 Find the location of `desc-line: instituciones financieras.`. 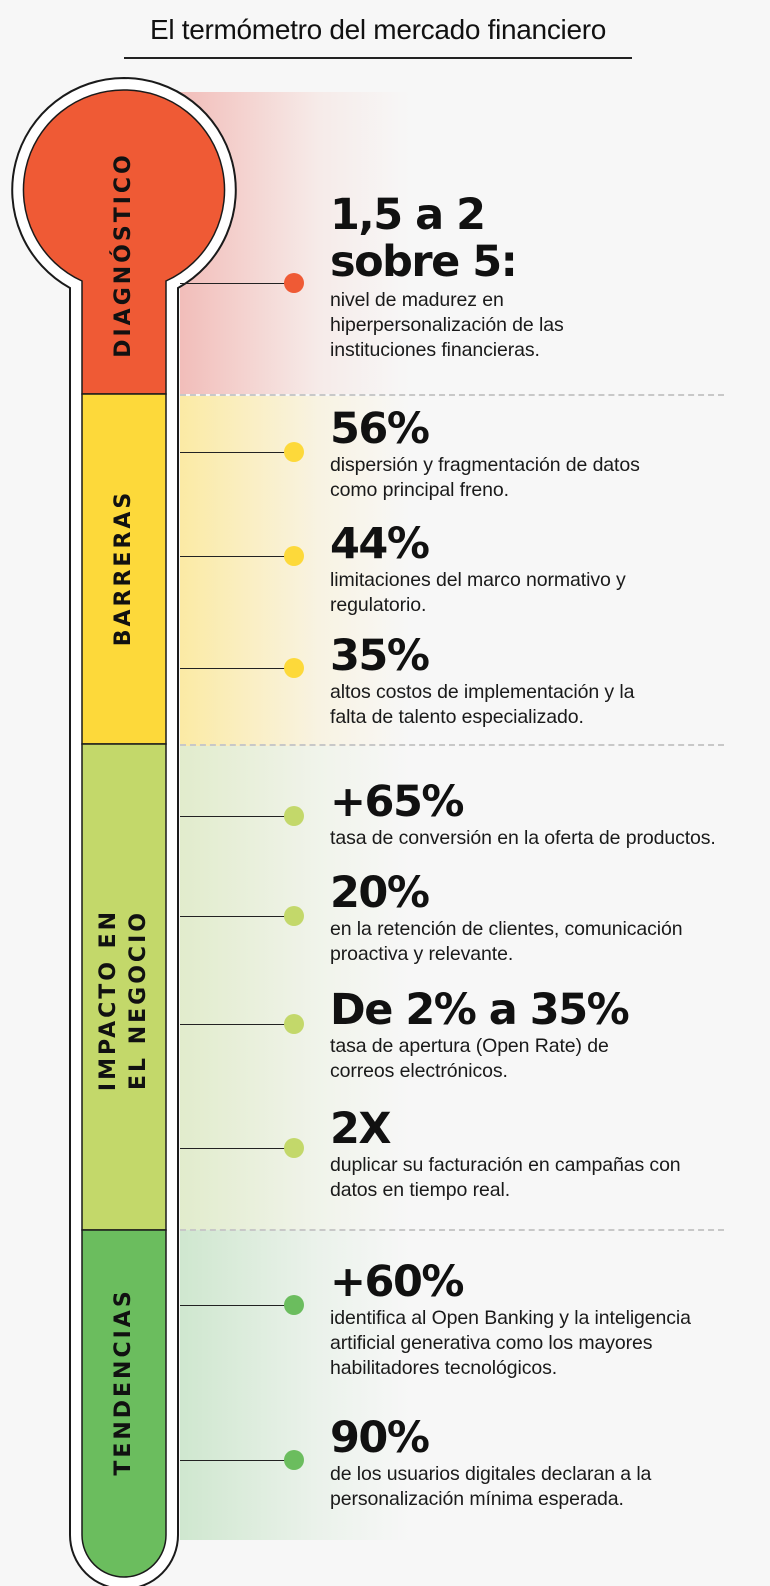

desc-line: instituciones financieras. is located at coordinates (435, 350).